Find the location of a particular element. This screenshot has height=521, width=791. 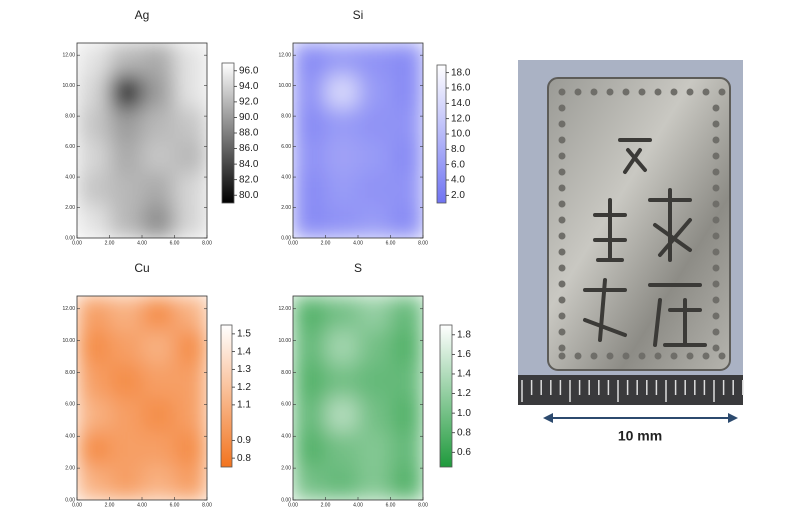

coin-border-dots is located at coordinates (642, 224).